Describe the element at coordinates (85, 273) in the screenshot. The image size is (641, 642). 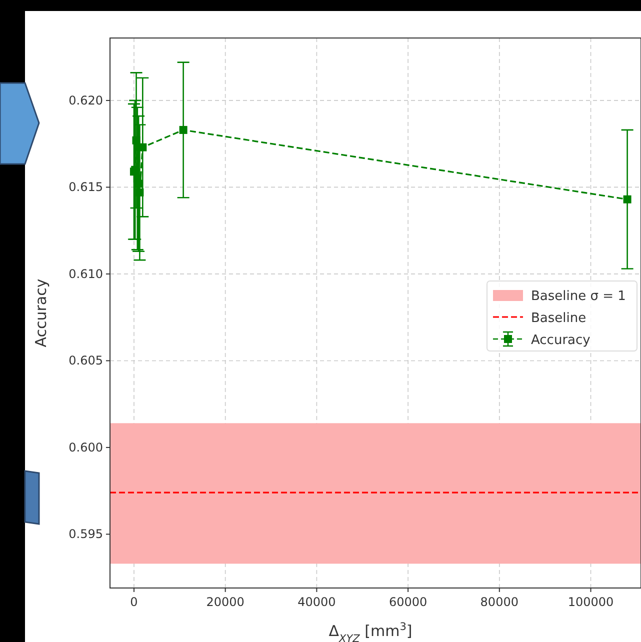
I see `y-tick-label: 0.610` at that location.